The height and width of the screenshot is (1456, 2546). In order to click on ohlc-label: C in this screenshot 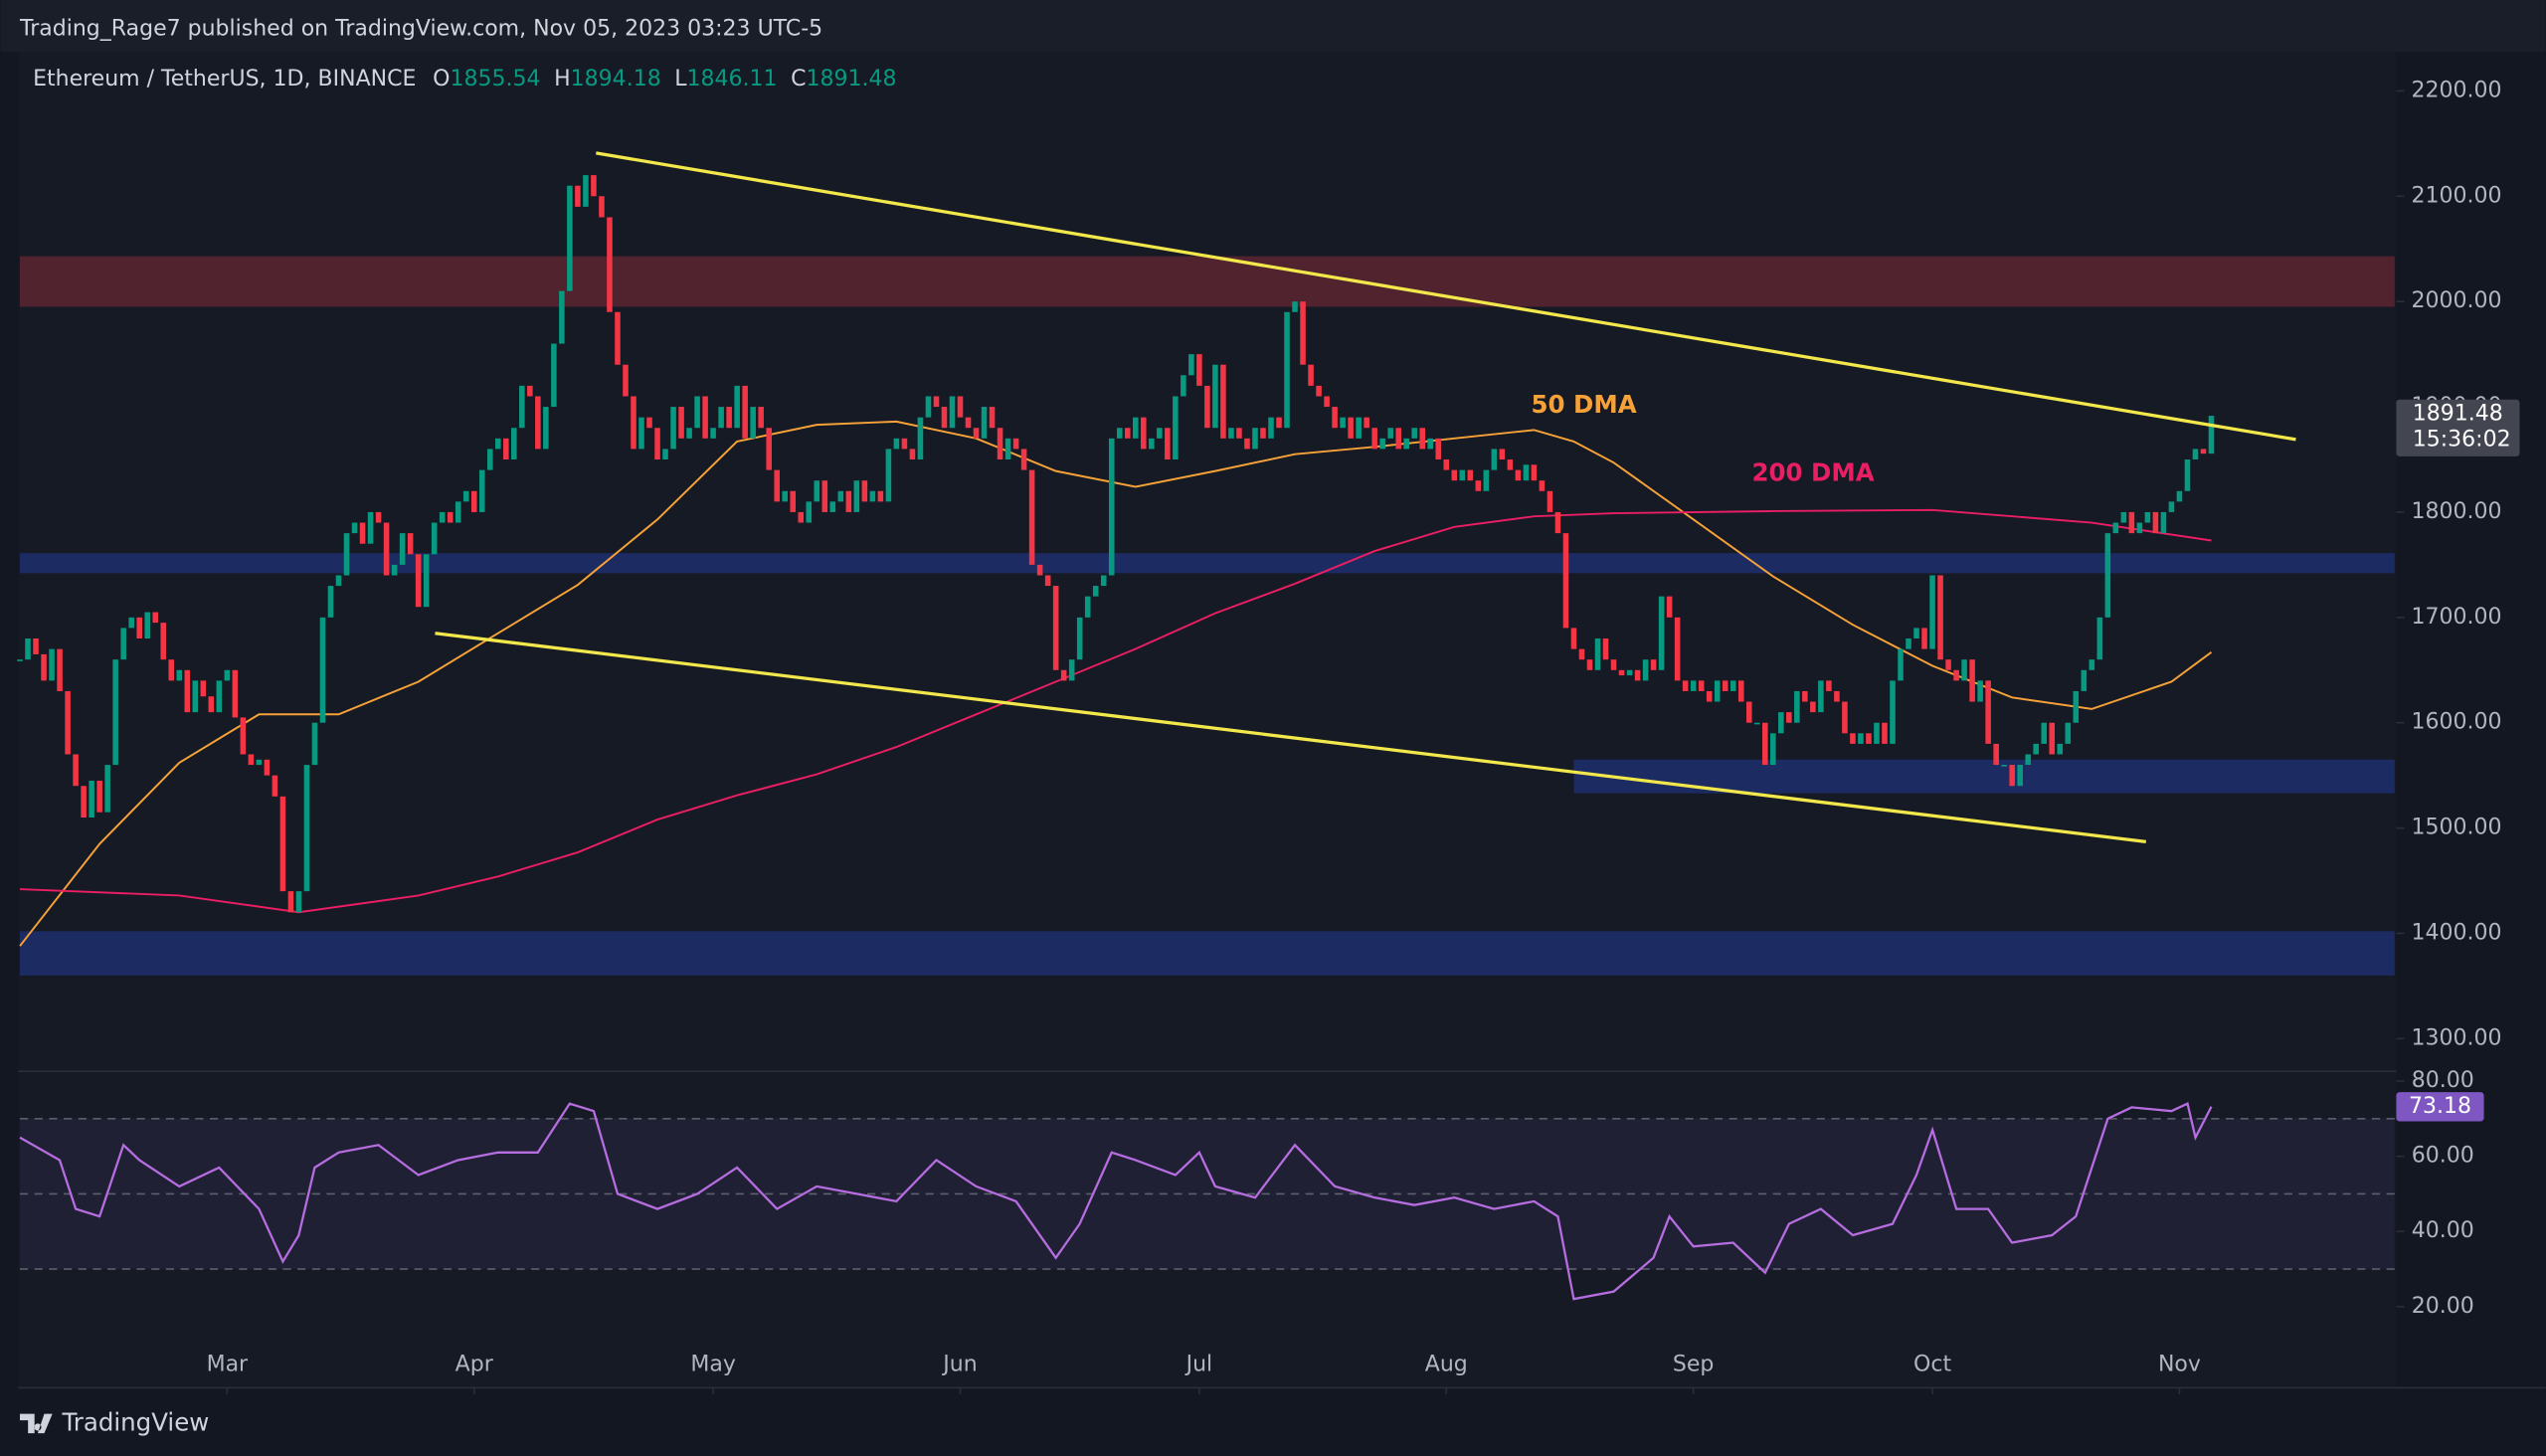, I will do `click(798, 79)`.